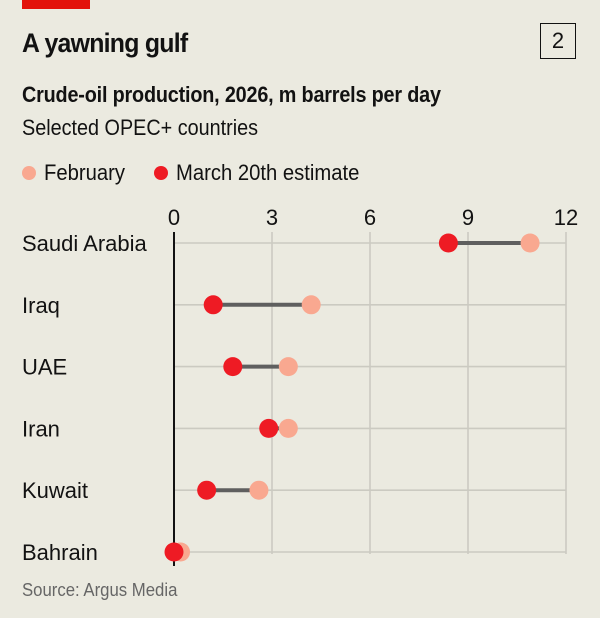 Image resolution: width=600 pixels, height=618 pixels. Describe the element at coordinates (272, 217) in the screenshot. I see `x-tick-label: 3` at that location.